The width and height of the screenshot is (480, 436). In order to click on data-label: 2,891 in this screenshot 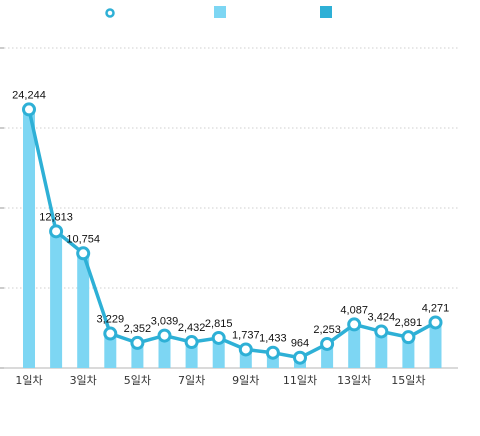, I will do `click(409, 323)`.